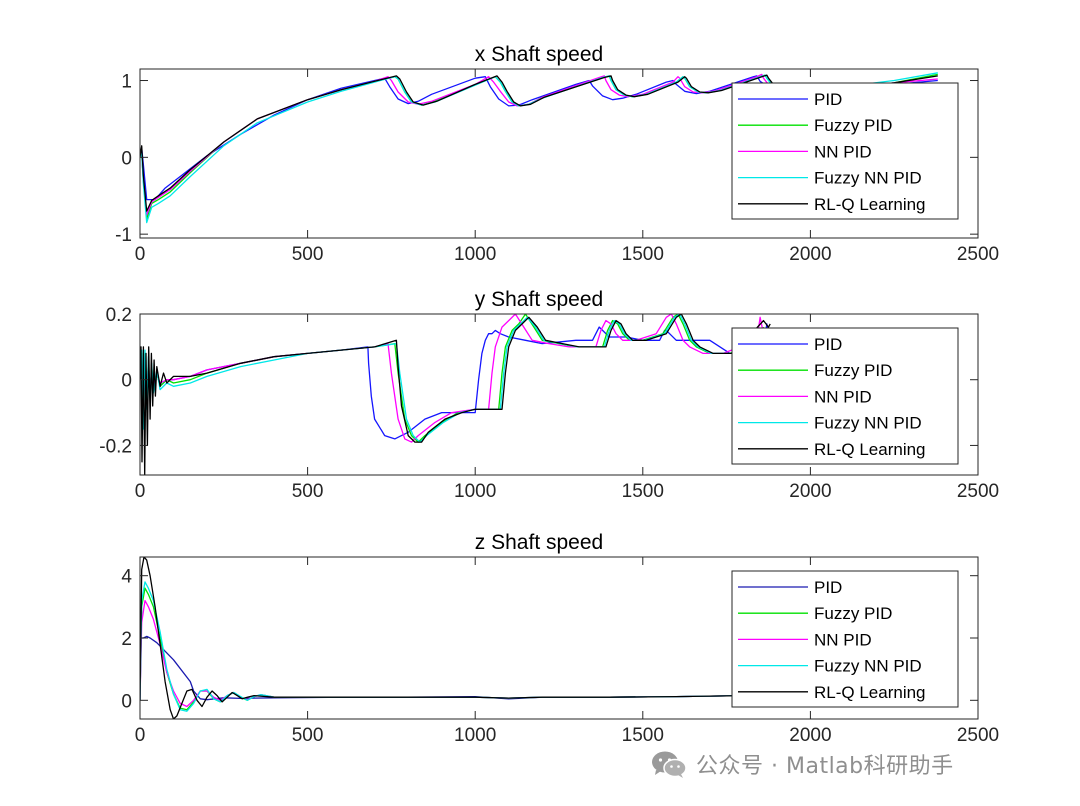 The width and height of the screenshot is (1080, 806). What do you see at coordinates (539, 299) in the screenshot?
I see `chart-title: y Shaft speed` at bounding box center [539, 299].